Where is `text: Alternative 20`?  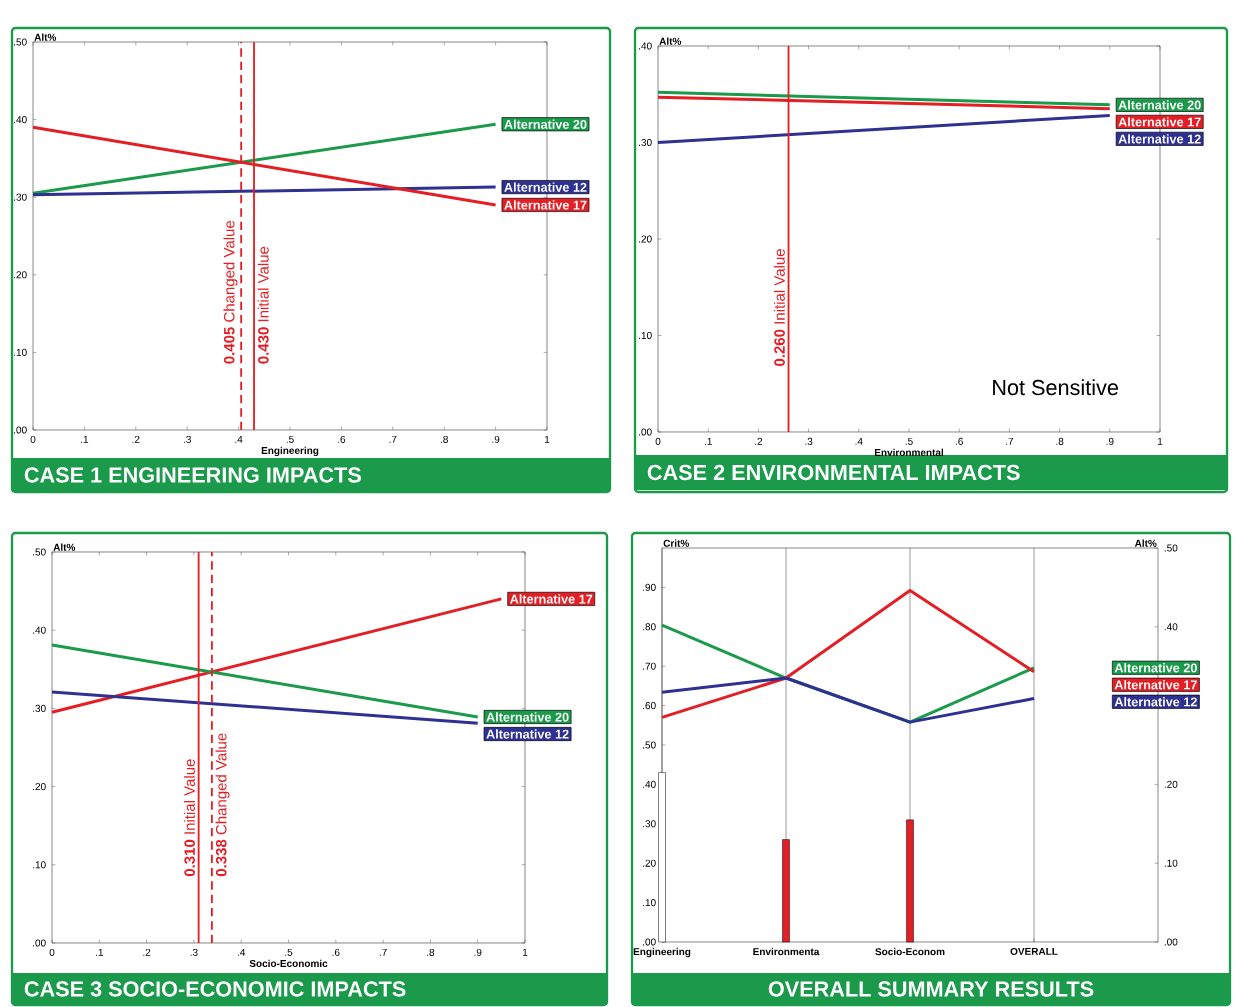 text: Alternative 20 is located at coordinates (1155, 668).